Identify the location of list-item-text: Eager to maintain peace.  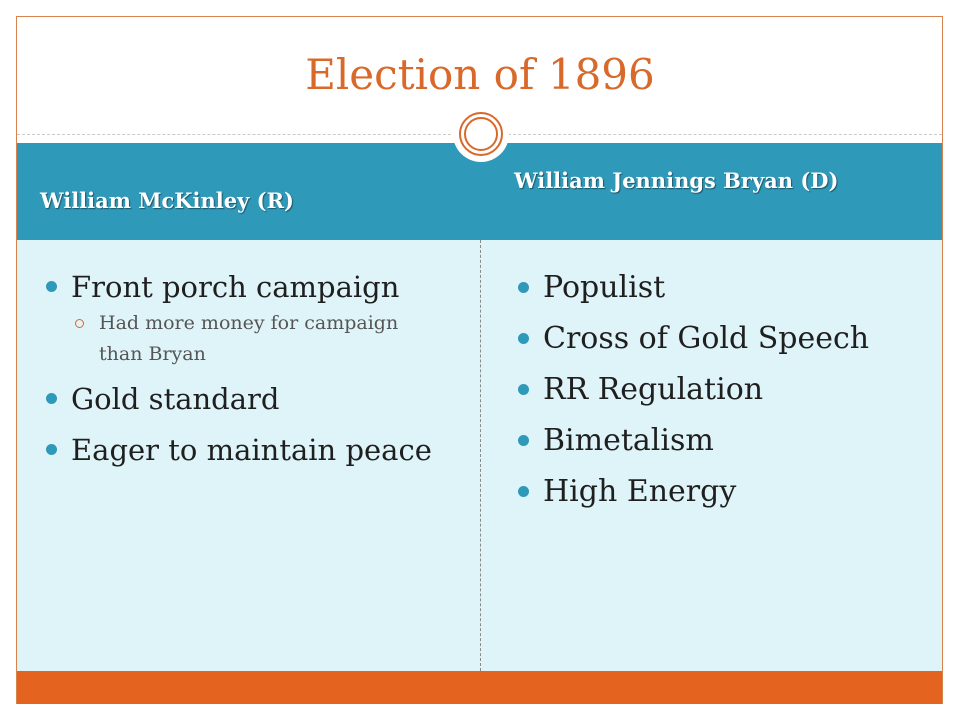
(251, 450).